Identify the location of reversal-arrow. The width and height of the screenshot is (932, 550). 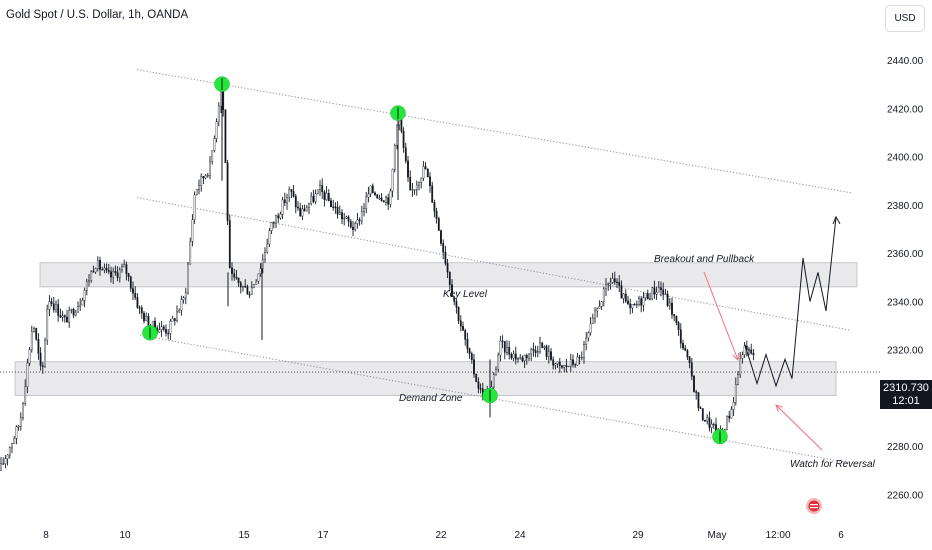
(799, 427).